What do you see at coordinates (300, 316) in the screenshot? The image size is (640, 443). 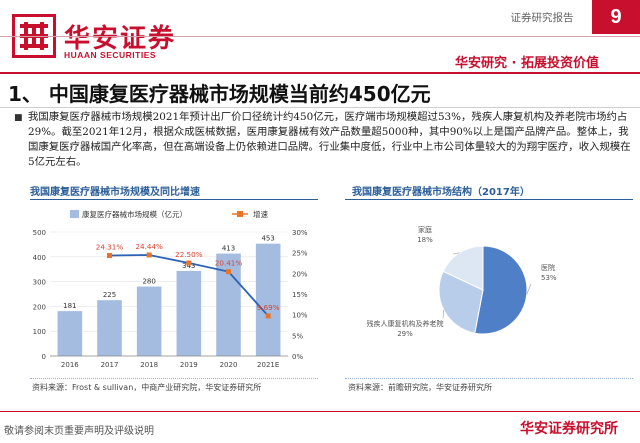 I see `y-right-tick-label: 10%` at bounding box center [300, 316].